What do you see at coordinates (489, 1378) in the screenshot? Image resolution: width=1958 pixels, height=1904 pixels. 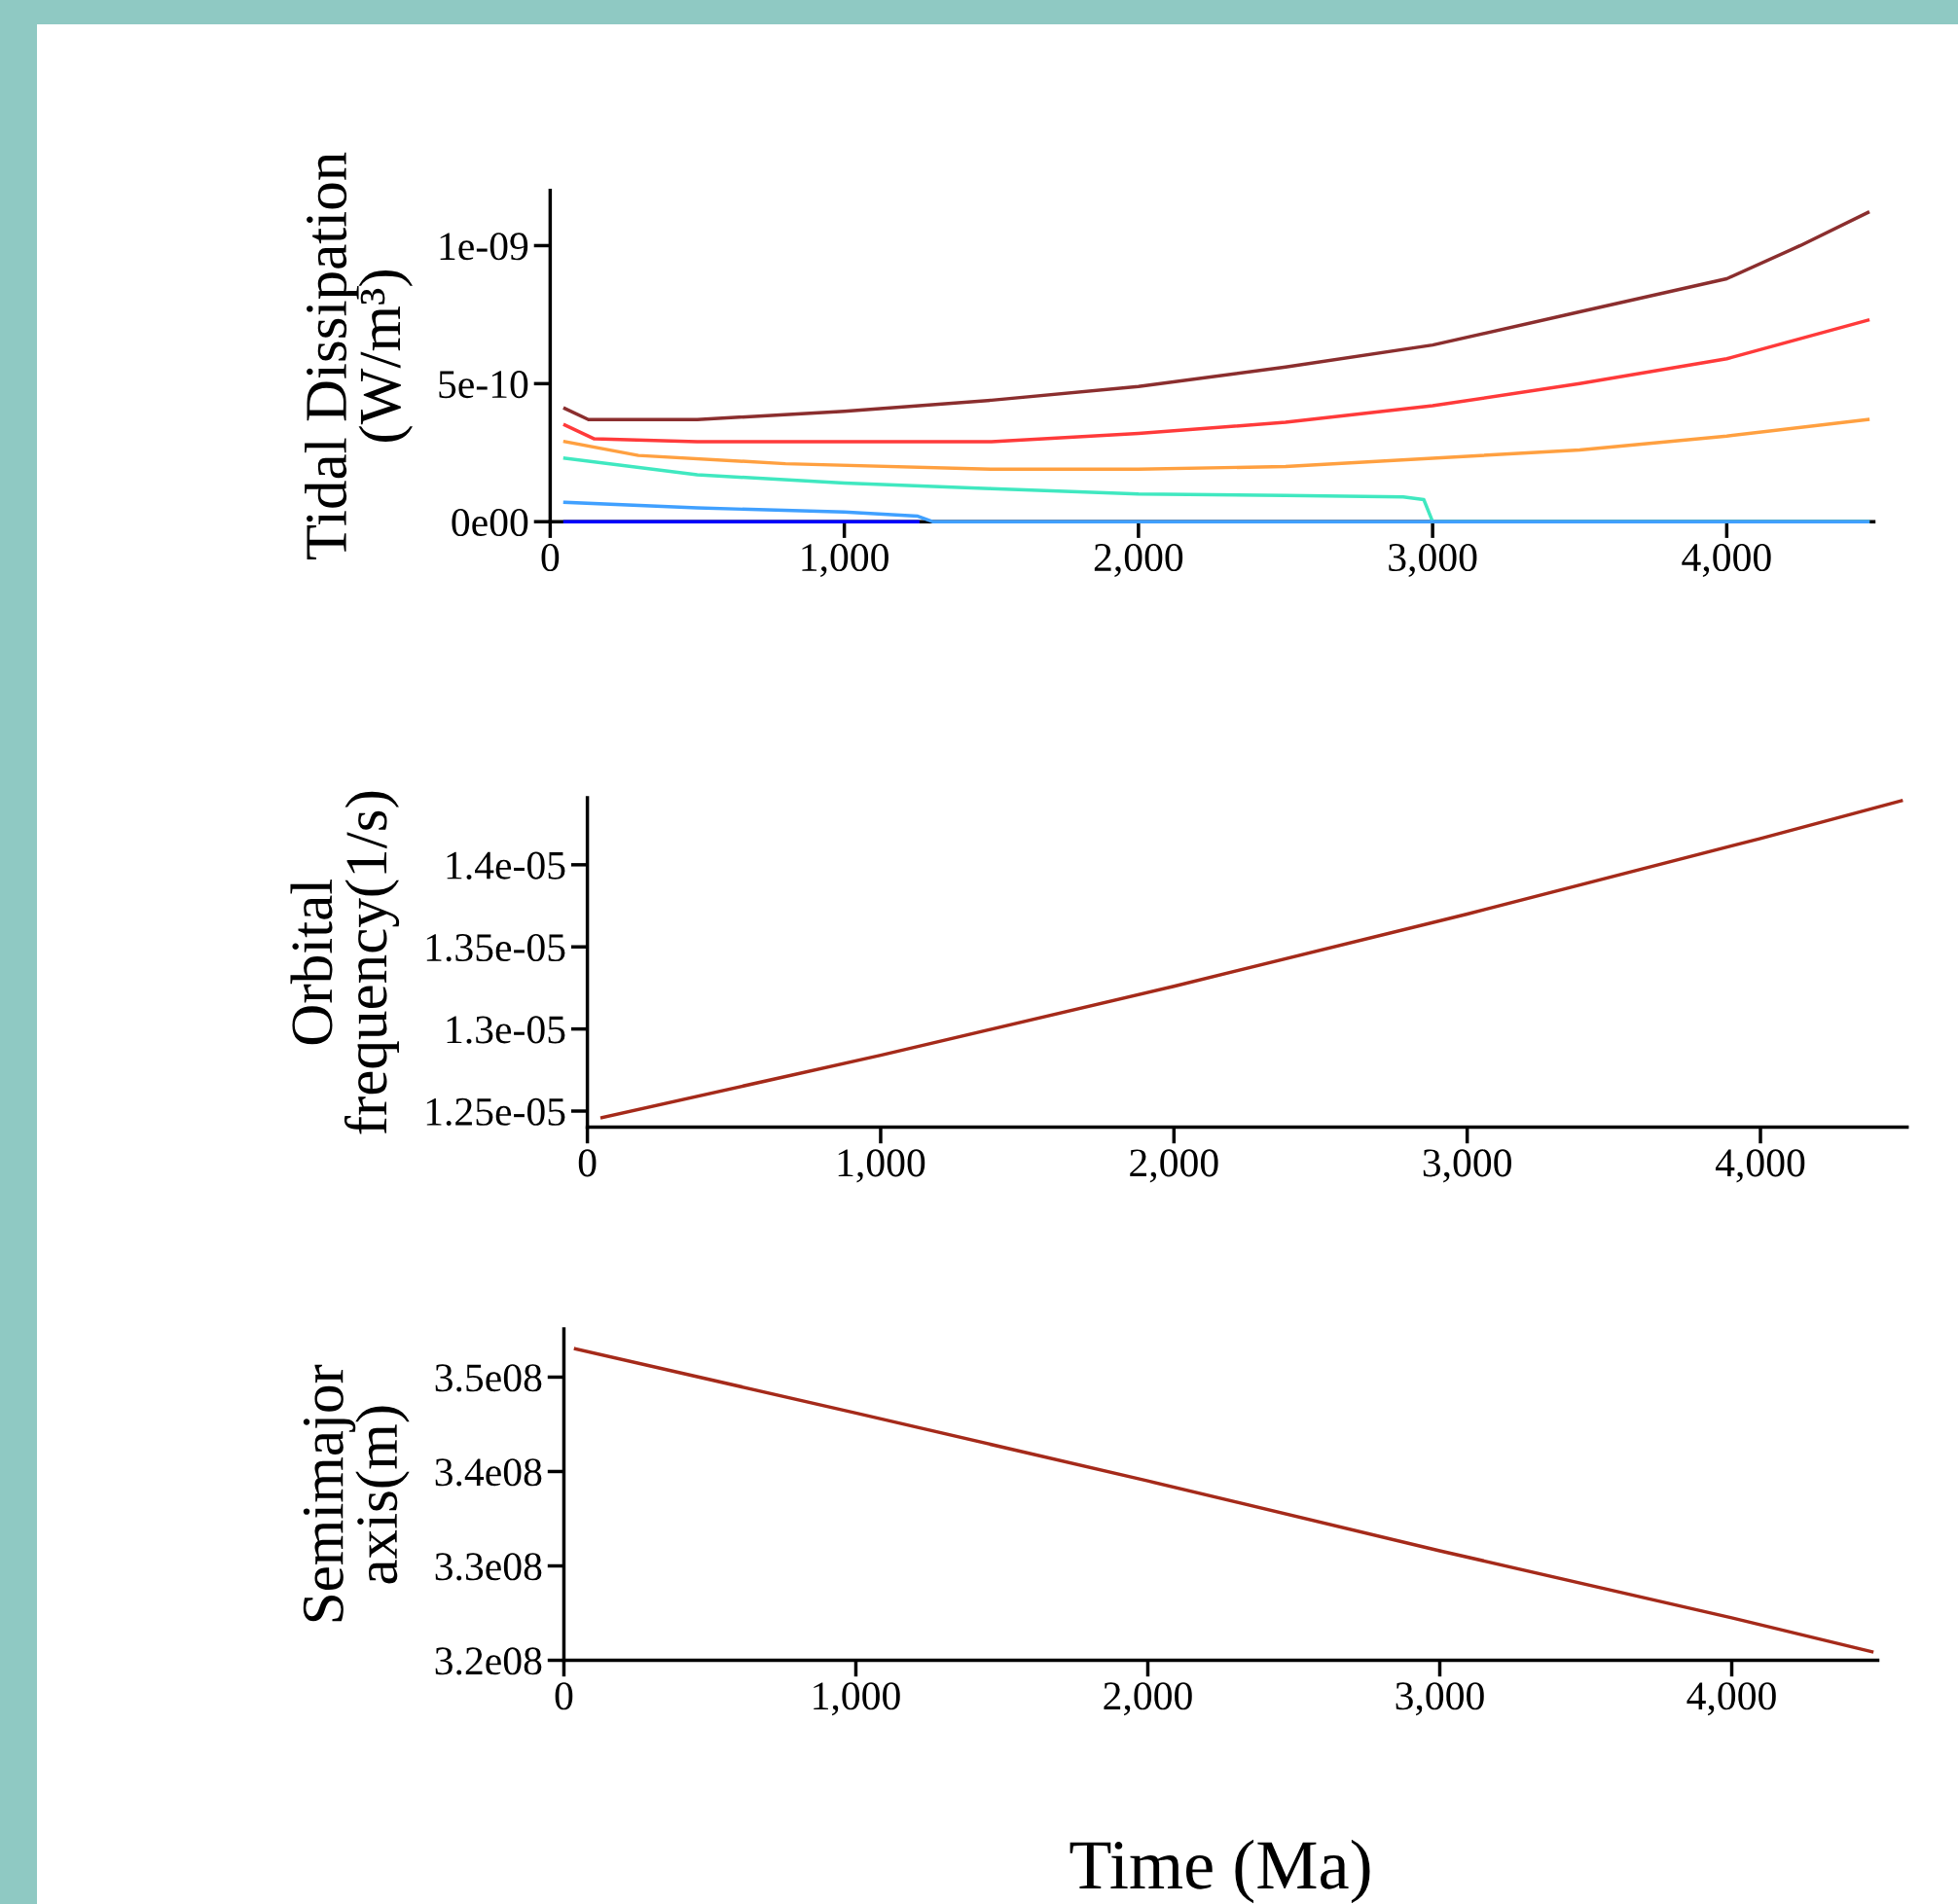 I see `y-tick-label: 3.5e08` at bounding box center [489, 1378].